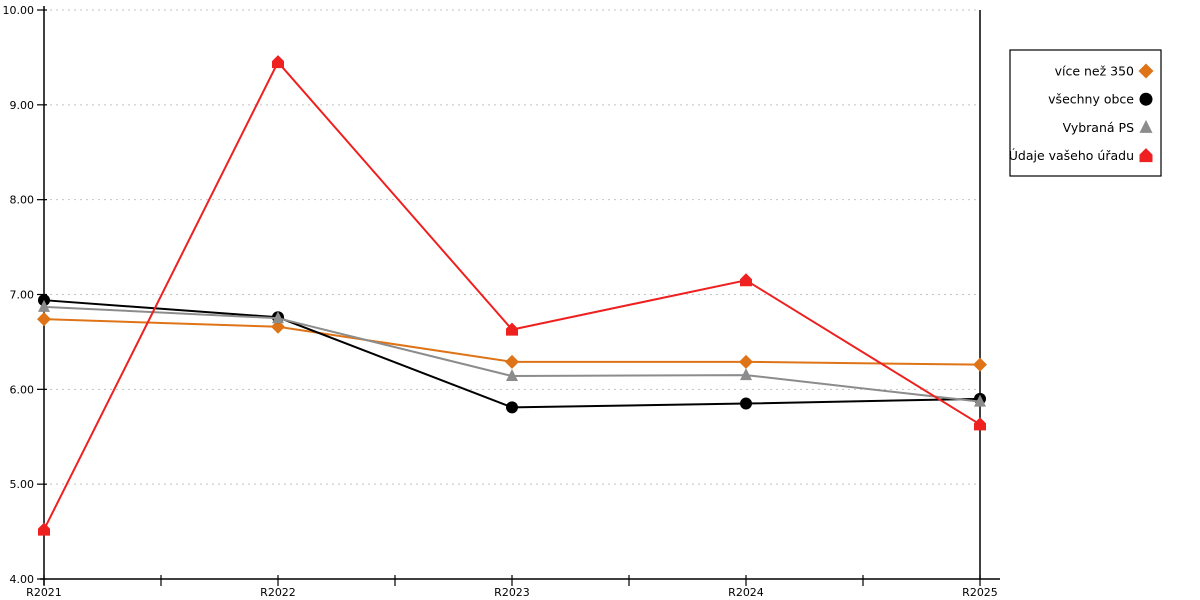  Describe the element at coordinates (19, 10) in the screenshot. I see `y-axis-label: 10.00` at that location.